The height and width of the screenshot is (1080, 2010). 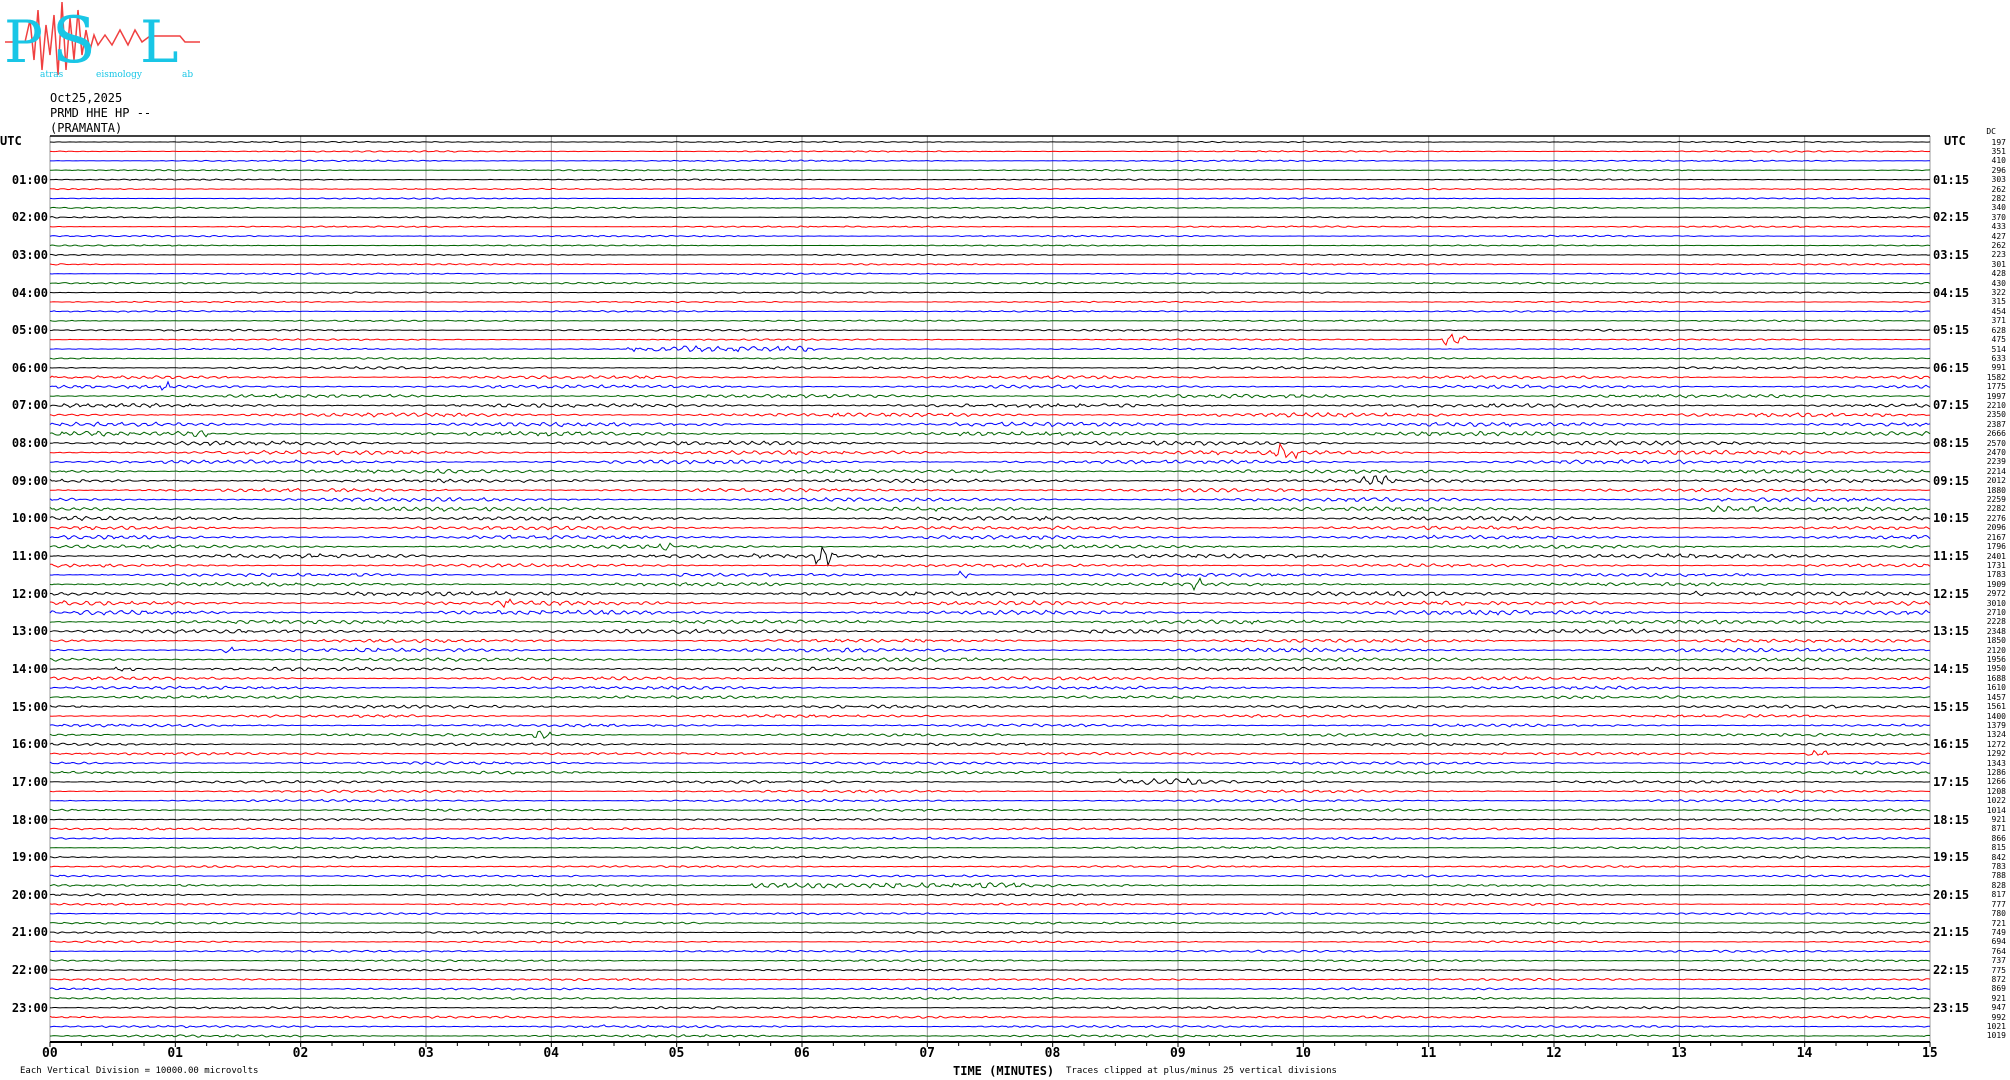 What do you see at coordinates (676, 1053) in the screenshot?
I see `x-tick-label: 05` at bounding box center [676, 1053].